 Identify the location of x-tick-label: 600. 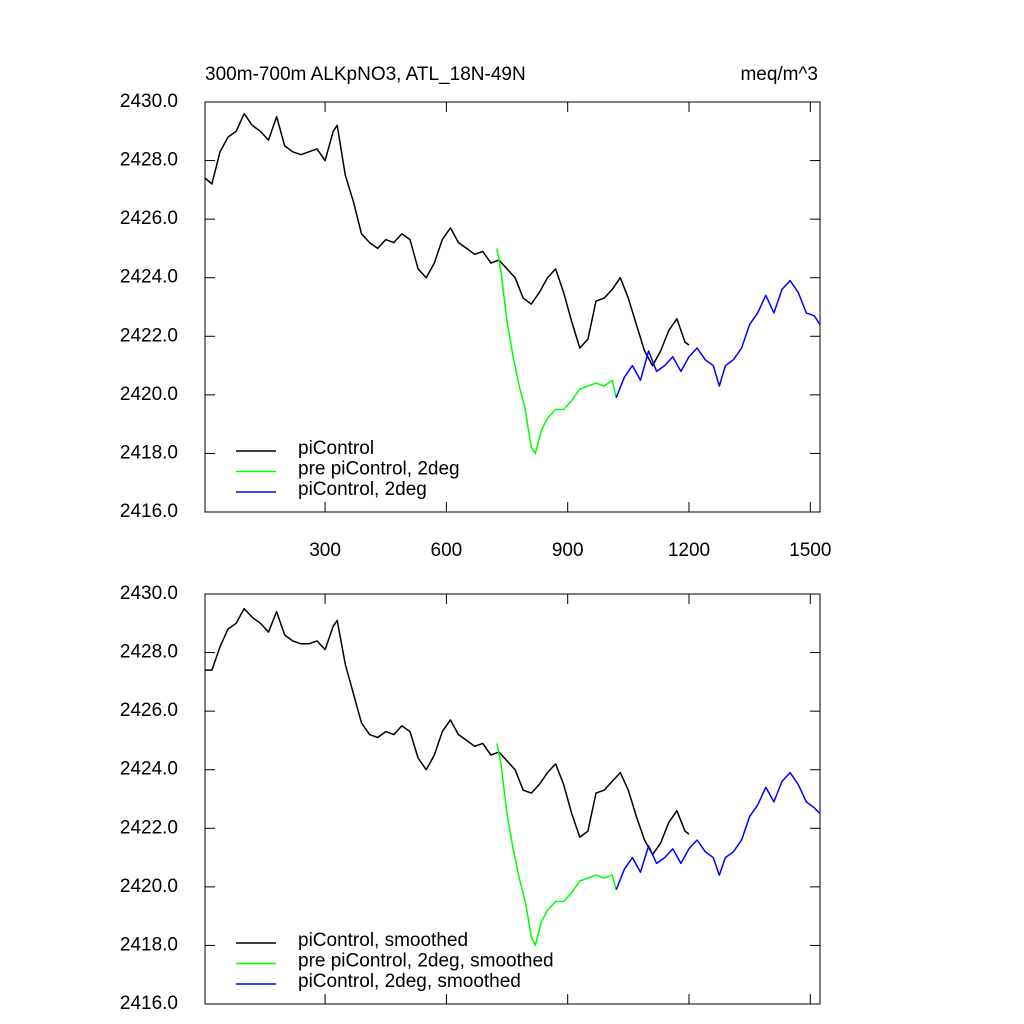
(447, 550).